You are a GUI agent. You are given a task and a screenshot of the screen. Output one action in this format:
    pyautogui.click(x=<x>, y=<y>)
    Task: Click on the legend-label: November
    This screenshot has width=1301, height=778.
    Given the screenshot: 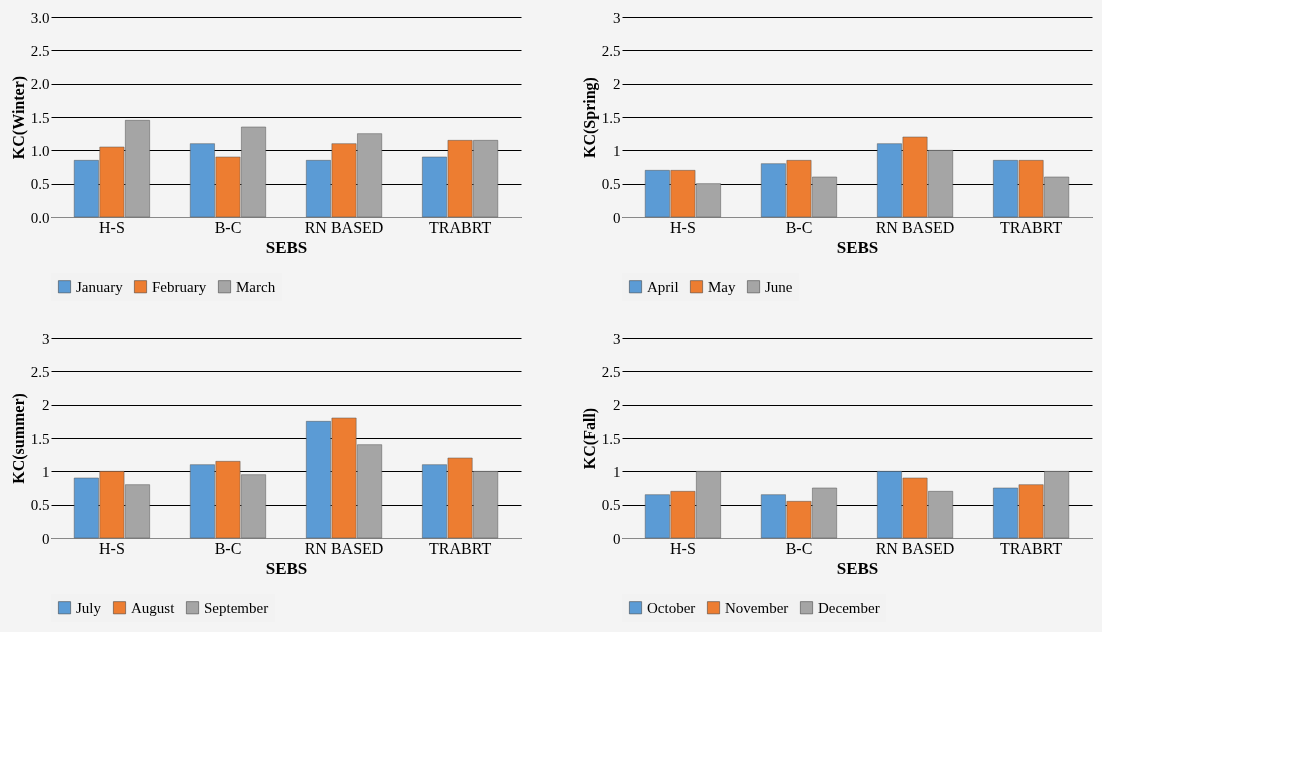 What is the action you would take?
    pyautogui.click(x=757, y=607)
    